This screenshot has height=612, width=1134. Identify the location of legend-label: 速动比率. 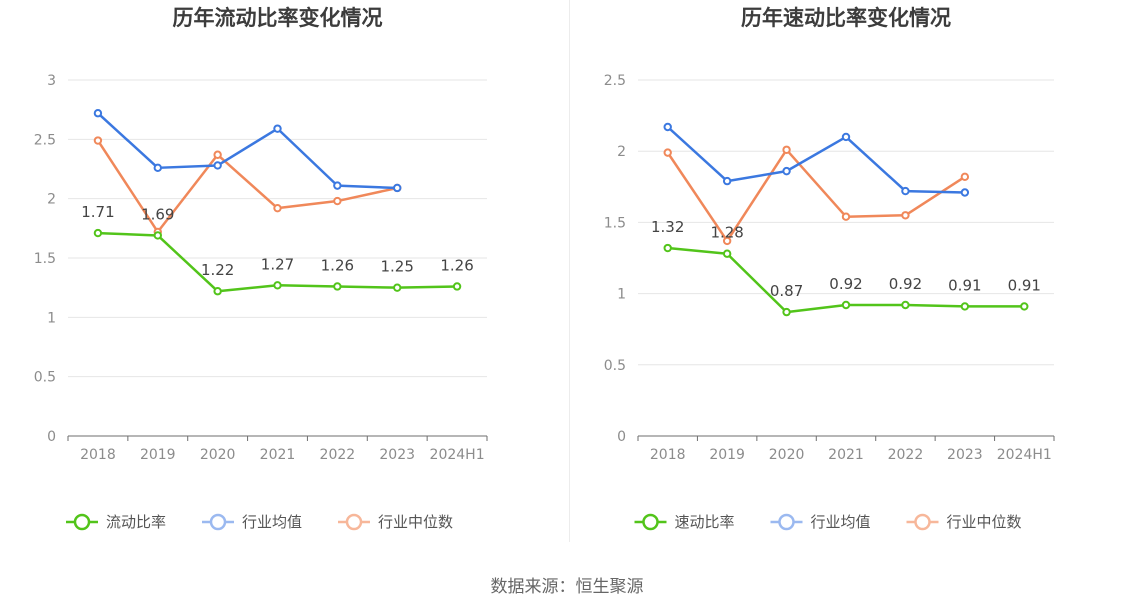
(705, 522).